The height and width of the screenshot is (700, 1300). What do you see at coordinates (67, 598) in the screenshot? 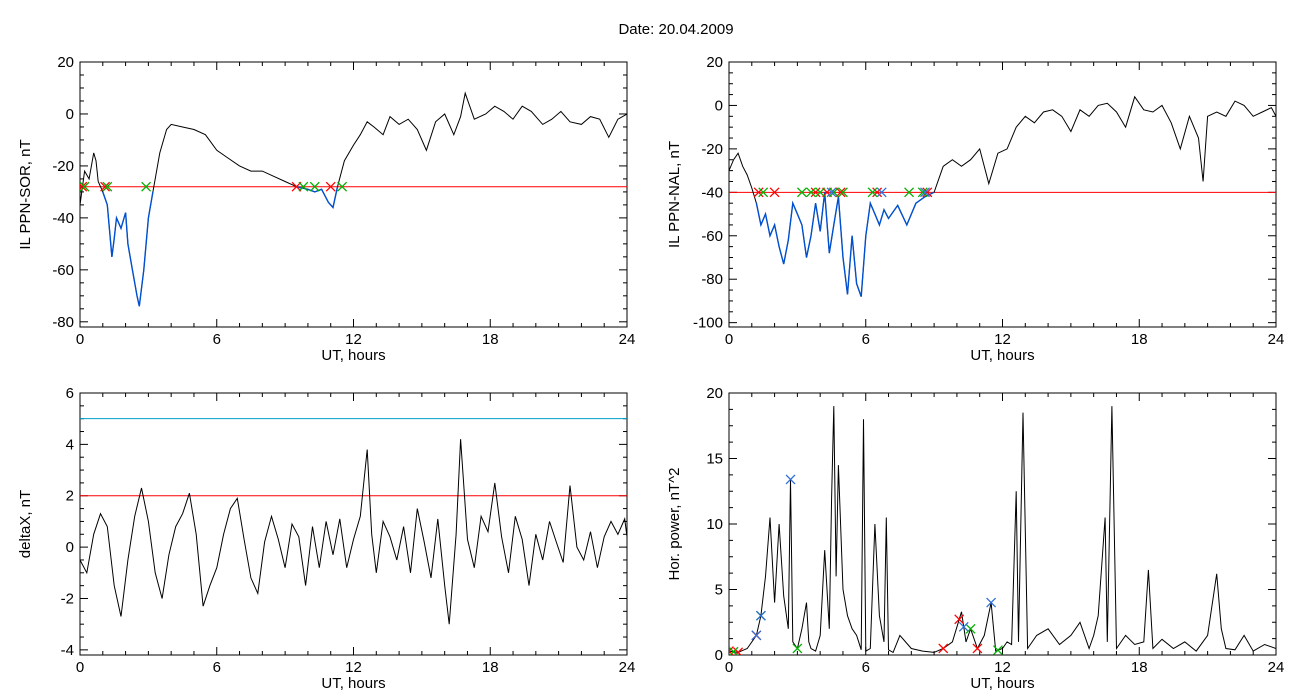
I see `y-tick-label: -2` at bounding box center [67, 598].